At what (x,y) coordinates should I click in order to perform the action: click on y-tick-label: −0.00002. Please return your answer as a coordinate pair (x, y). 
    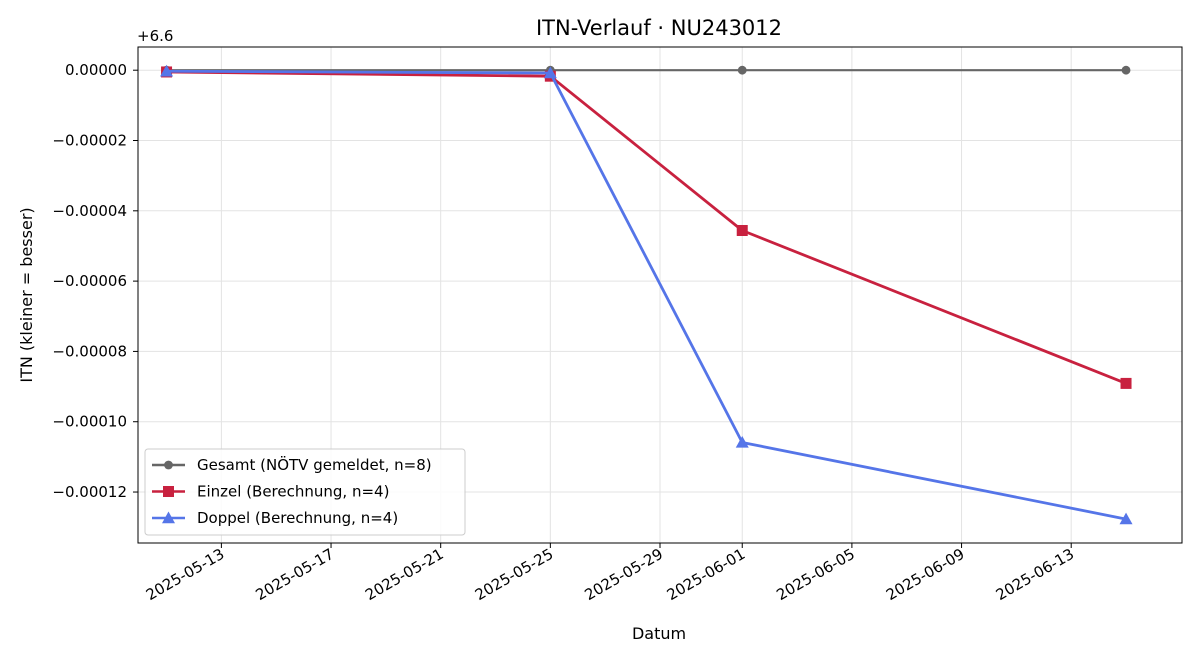
    Looking at the image, I should click on (89, 141).